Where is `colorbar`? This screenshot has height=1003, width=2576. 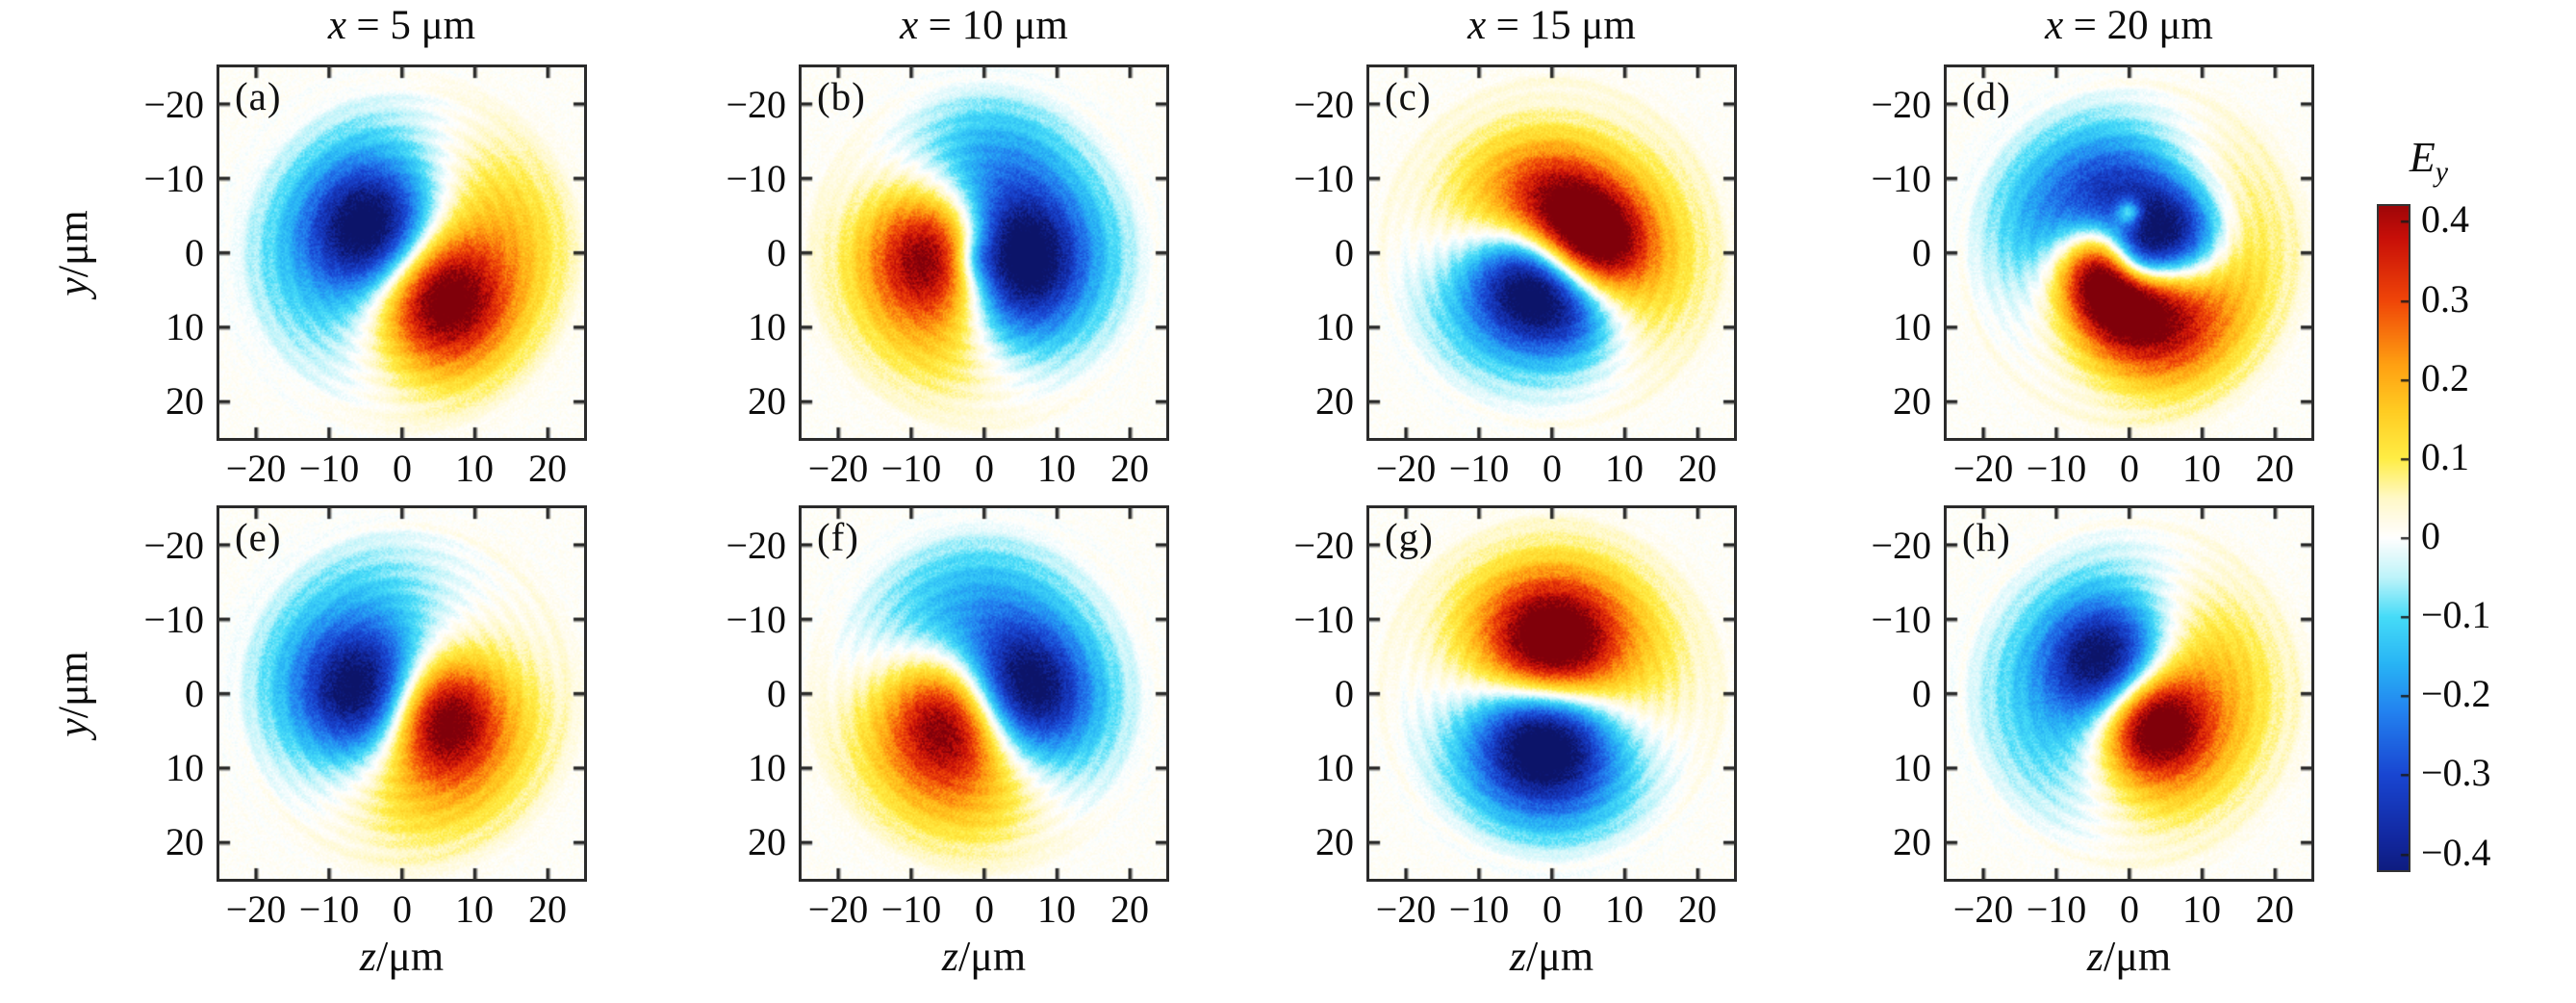 colorbar is located at coordinates (2393, 538).